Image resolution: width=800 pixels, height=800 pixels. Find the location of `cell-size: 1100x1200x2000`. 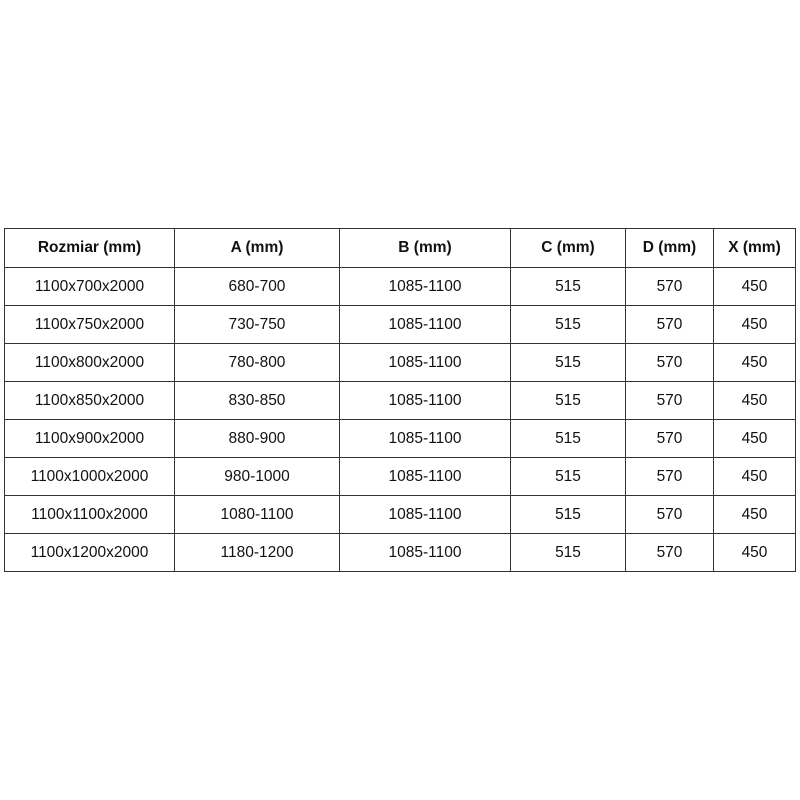

cell-size: 1100x1200x2000 is located at coordinates (89, 552).